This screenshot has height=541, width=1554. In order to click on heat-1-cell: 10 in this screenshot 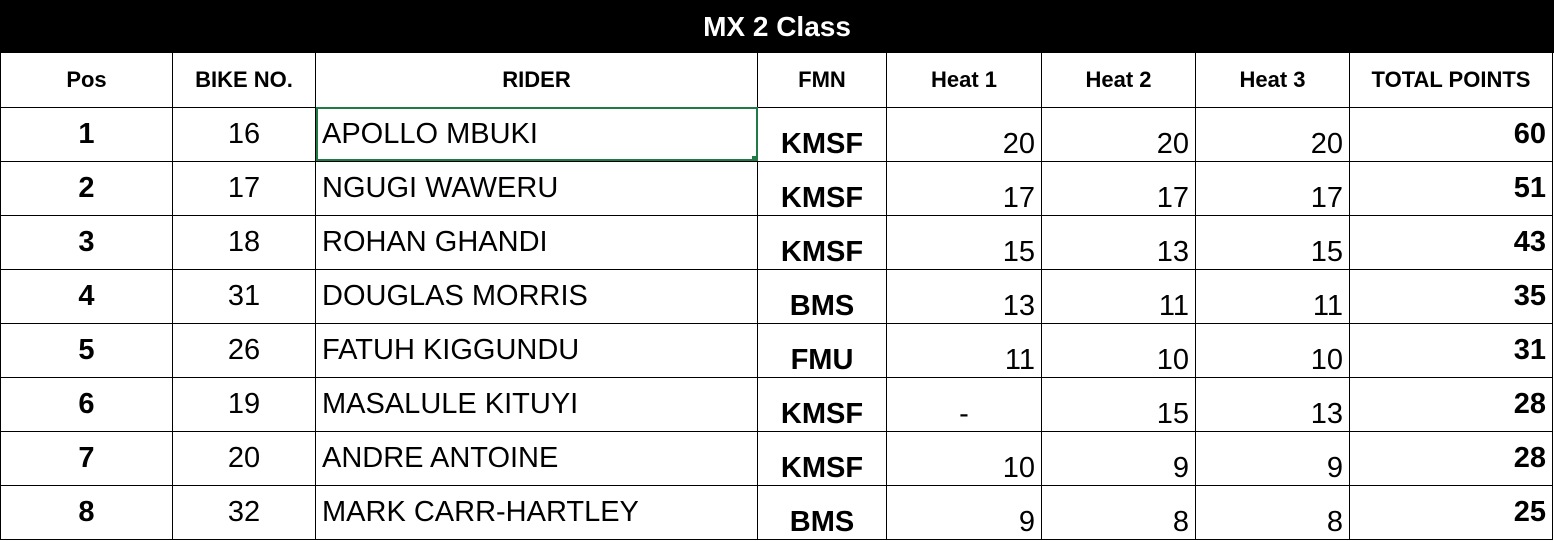, I will do `click(964, 458)`.